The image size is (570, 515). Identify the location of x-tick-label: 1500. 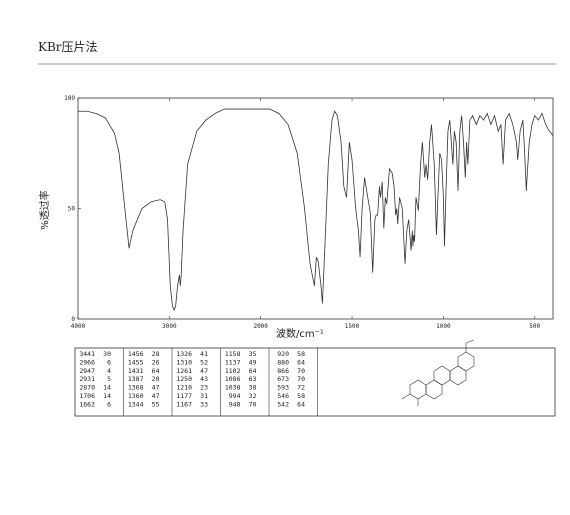
(352, 326).